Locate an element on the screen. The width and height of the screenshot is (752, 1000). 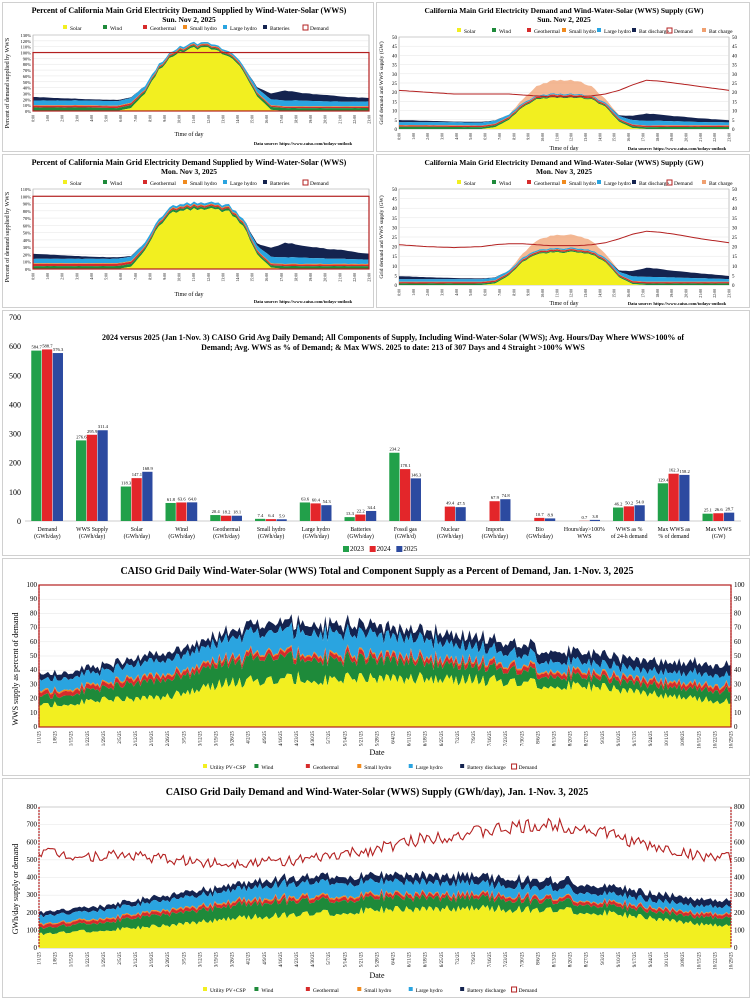
y-tick-label: 10% is located at coordinates (27, 262).